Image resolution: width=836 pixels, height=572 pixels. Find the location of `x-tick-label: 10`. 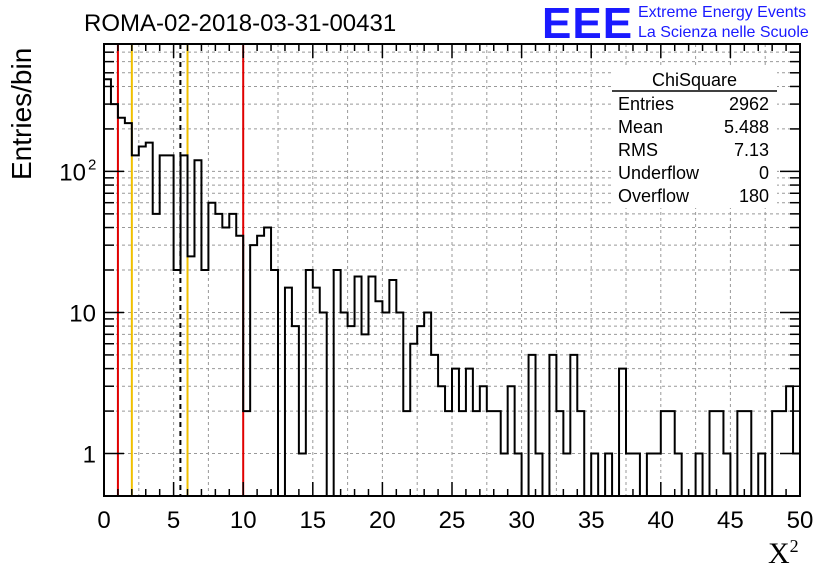

x-tick-label: 10 is located at coordinates (243, 520).